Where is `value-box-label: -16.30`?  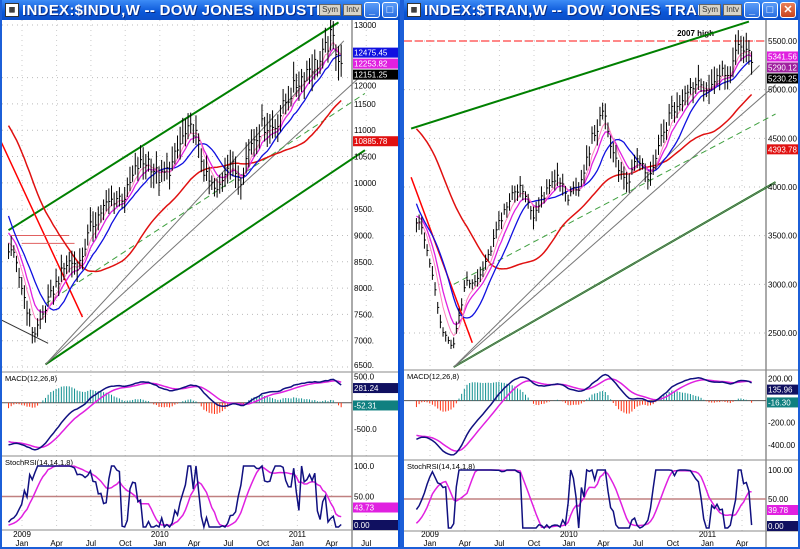
value-box-label: -16.30 is located at coordinates (779, 402).